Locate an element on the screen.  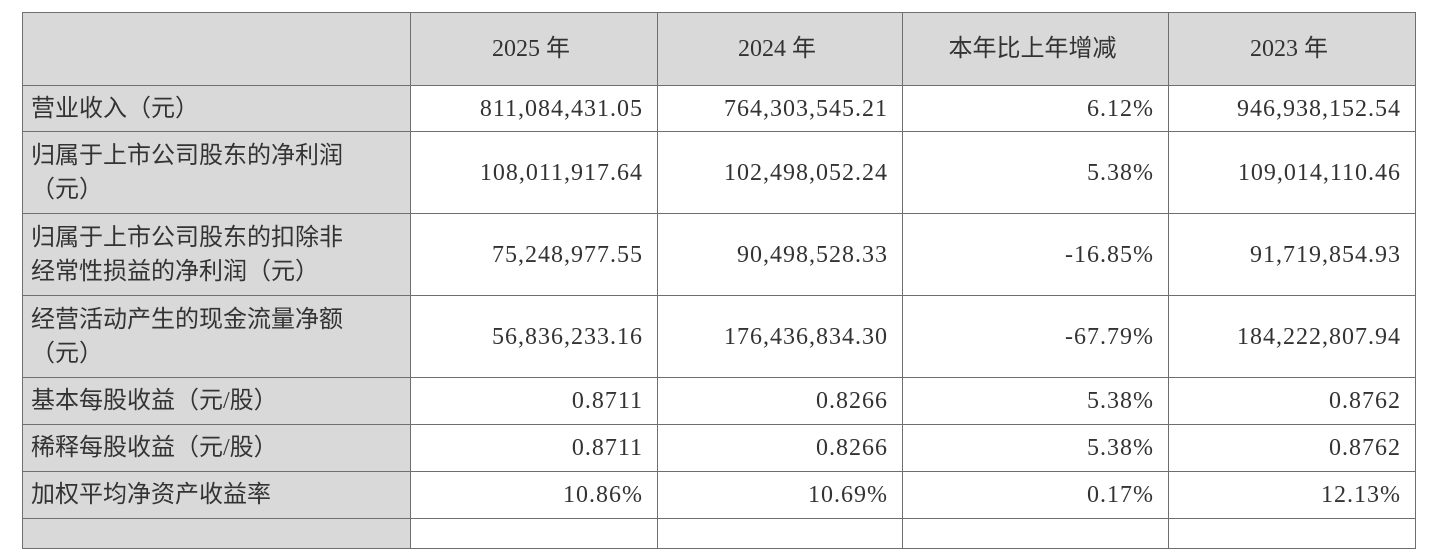
row-label: 经营活动产生的现金流量净额（元） is located at coordinates (216, 336).